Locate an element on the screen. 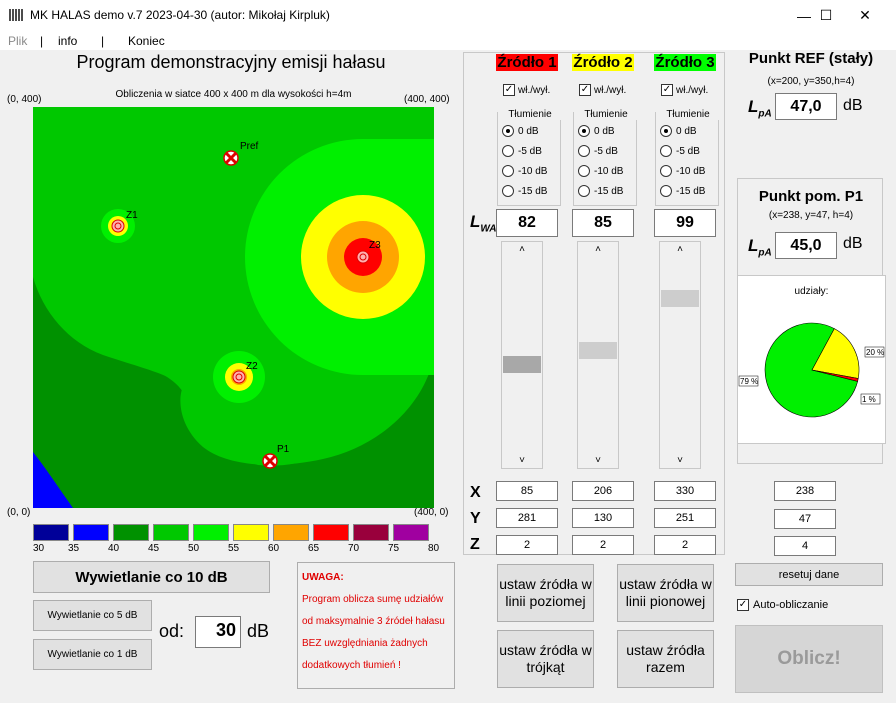 The width and height of the screenshot is (896, 703). auto-calc-row: ✓ Auto-obliczanie is located at coordinates (782, 605).